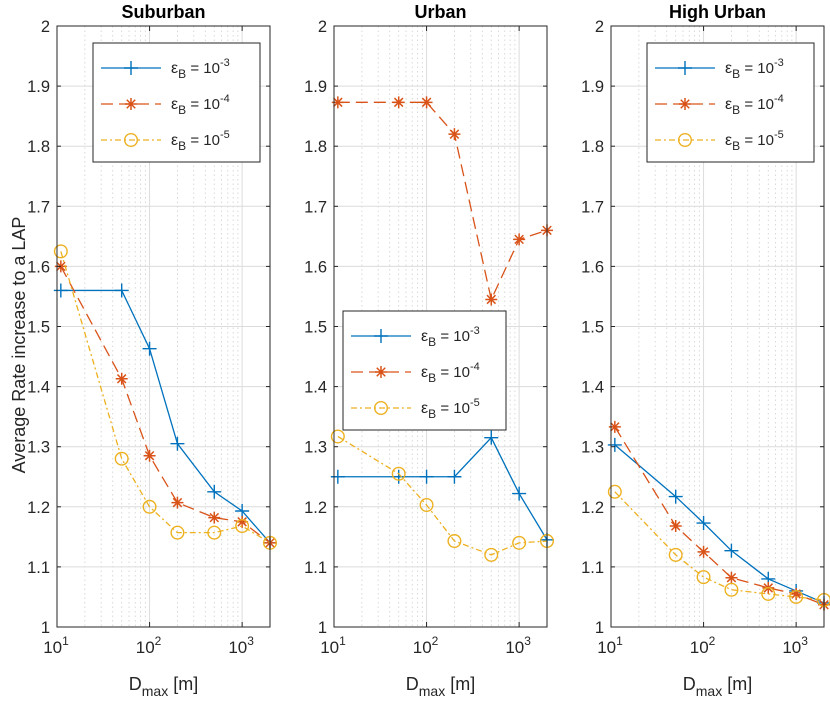  Describe the element at coordinates (65, 641) in the screenshot. I see `x-tick-exponent: 1` at that location.